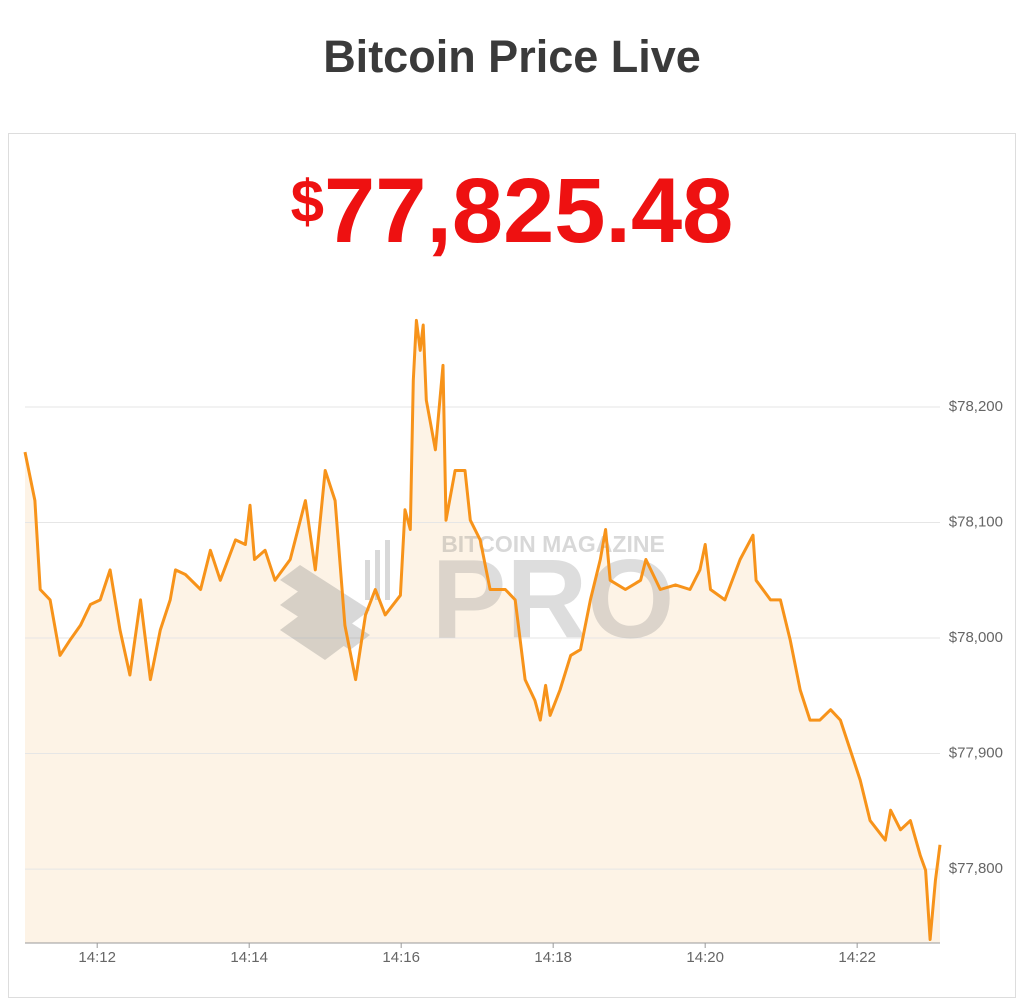  Describe the element at coordinates (512, 56) in the screenshot. I see `page-title: Bitcoin Price Live` at that location.